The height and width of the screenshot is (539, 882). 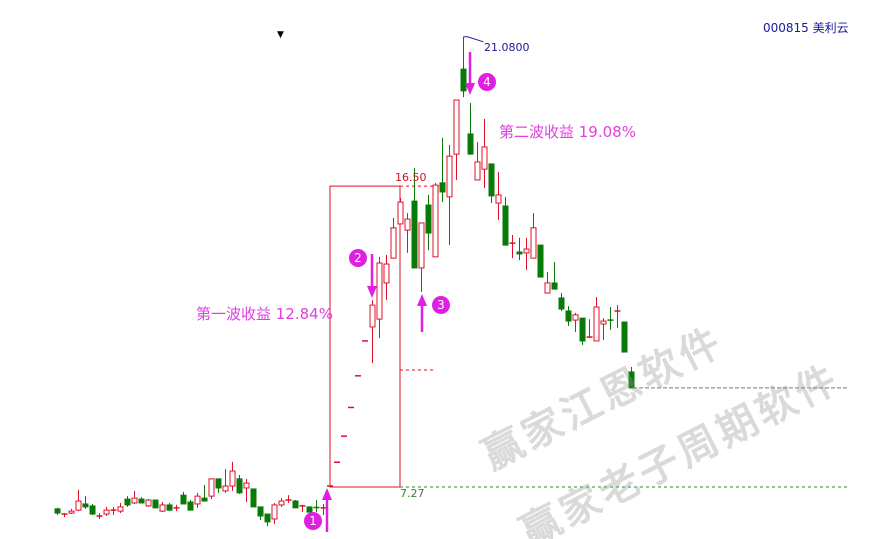 What do you see at coordinates (441, 305) in the screenshot?
I see `signal-marker-3: 3` at bounding box center [441, 305].